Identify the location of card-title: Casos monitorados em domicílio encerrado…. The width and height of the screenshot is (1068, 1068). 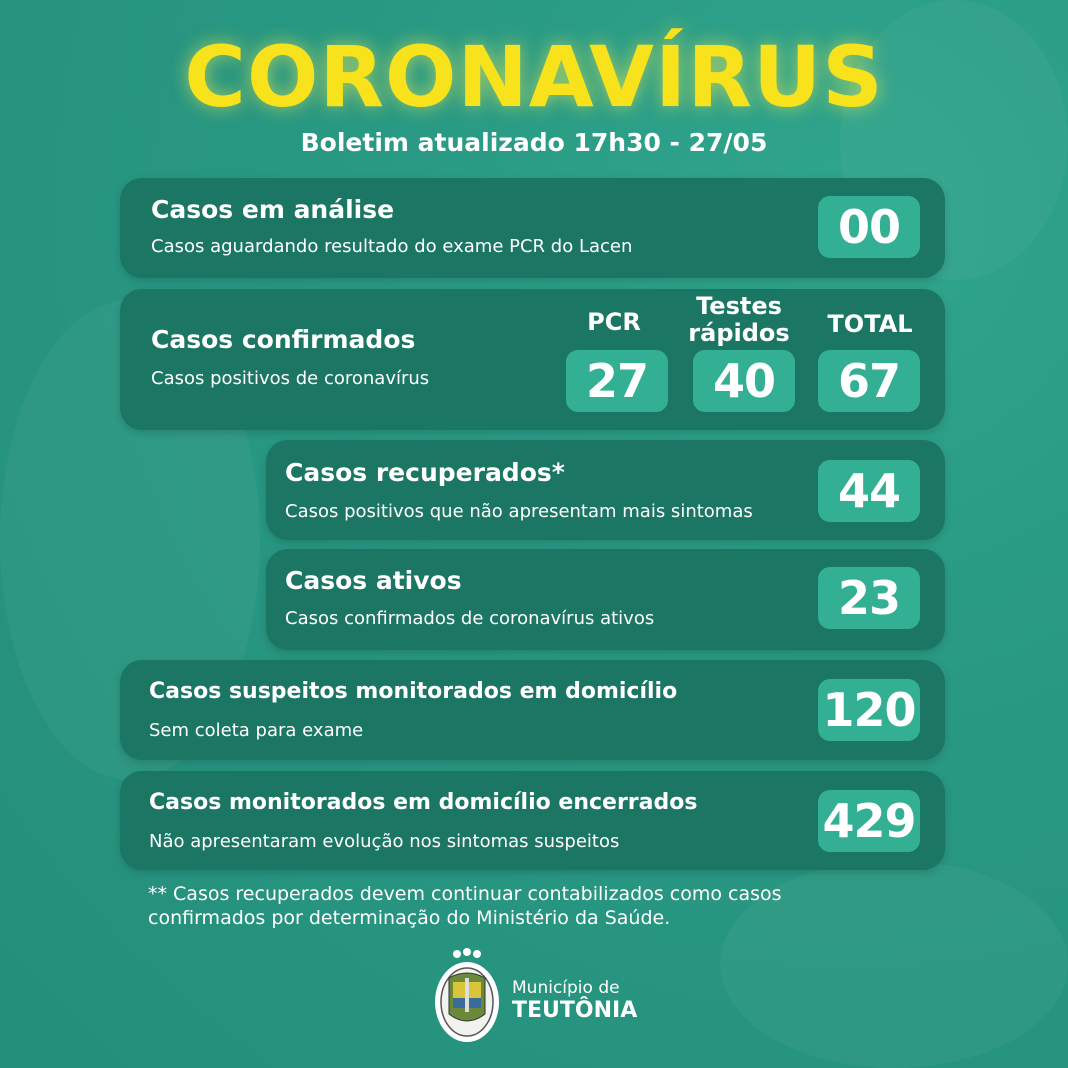
(423, 802).